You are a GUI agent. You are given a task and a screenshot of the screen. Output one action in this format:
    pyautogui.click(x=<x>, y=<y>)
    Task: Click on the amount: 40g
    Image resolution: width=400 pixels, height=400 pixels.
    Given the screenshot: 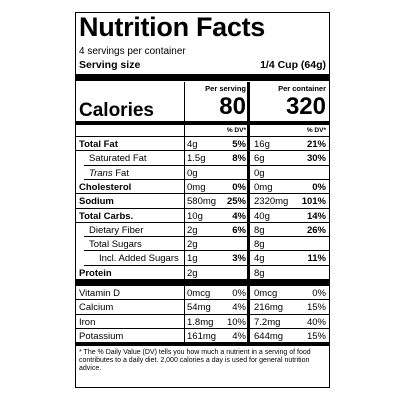 What is the action you would take?
    pyautogui.click(x=262, y=216)
    